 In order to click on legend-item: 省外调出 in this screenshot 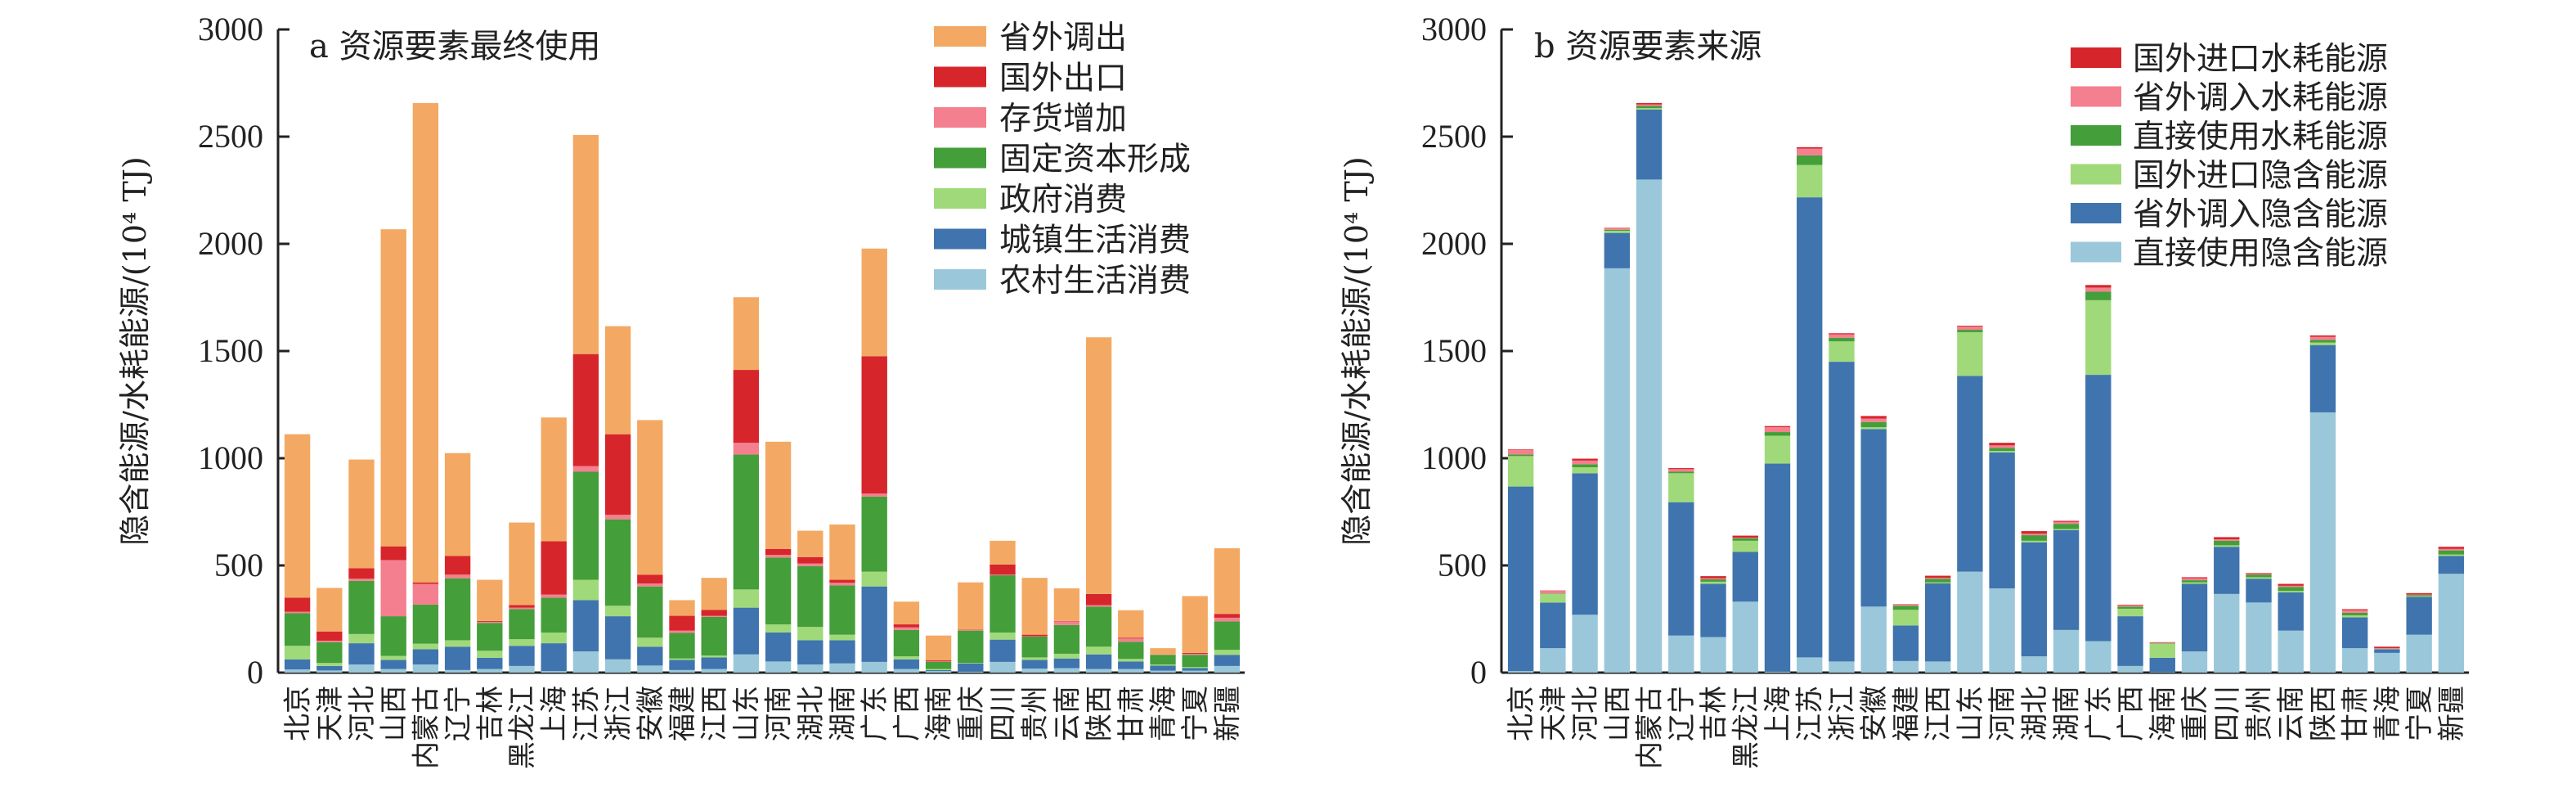, I will do `click(1031, 38)`.